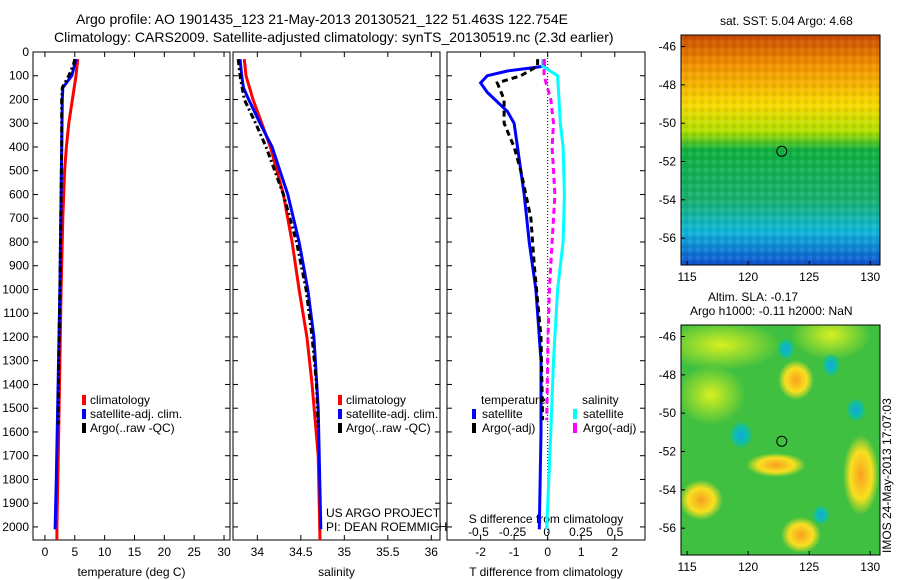  What do you see at coordinates (513, 532) in the screenshot?
I see `x2-tick-label: -0.25` at bounding box center [513, 532].